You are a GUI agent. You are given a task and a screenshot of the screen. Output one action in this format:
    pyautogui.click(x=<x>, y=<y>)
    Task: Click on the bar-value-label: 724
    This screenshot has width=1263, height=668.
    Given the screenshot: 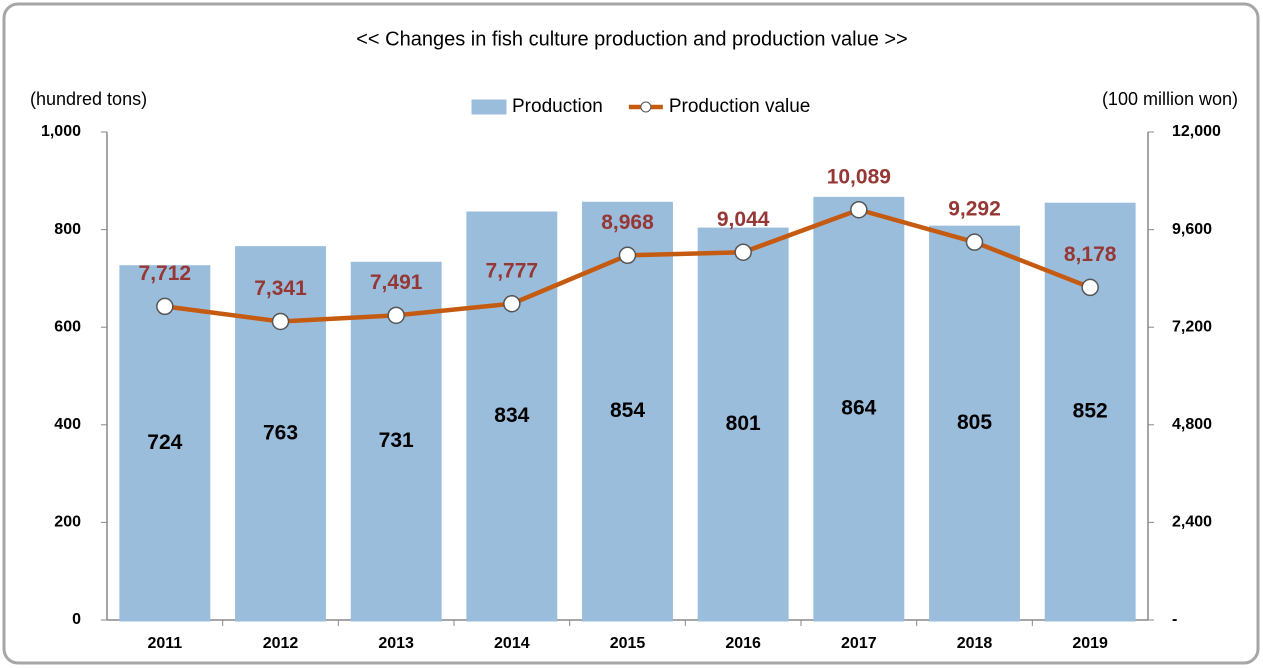 What is the action you would take?
    pyautogui.click(x=164, y=442)
    